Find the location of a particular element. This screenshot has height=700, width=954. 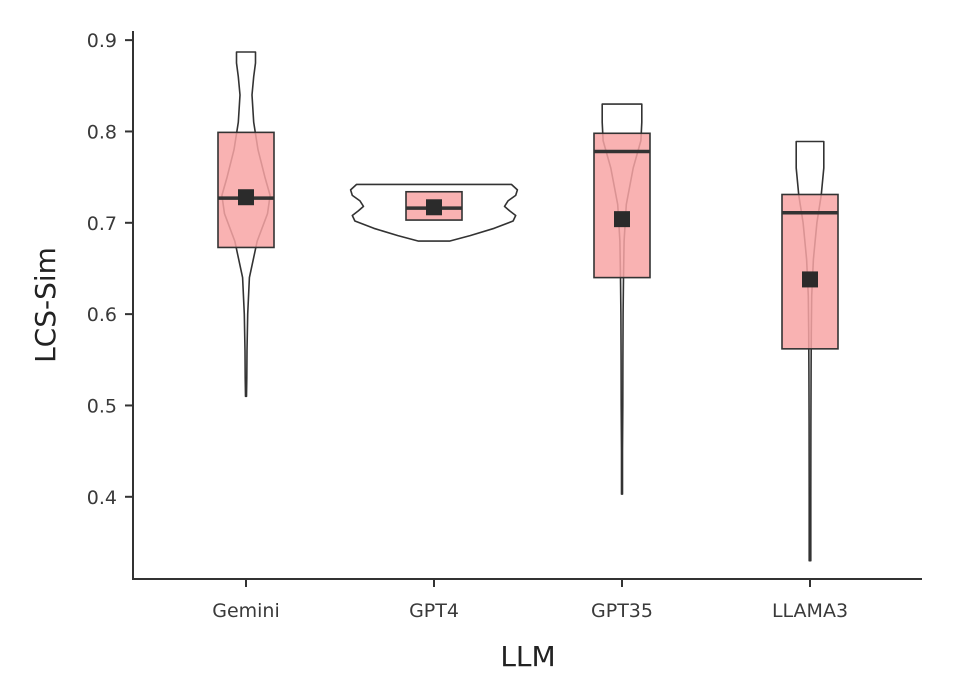

x-tick-label: GPT4 is located at coordinates (434, 611).